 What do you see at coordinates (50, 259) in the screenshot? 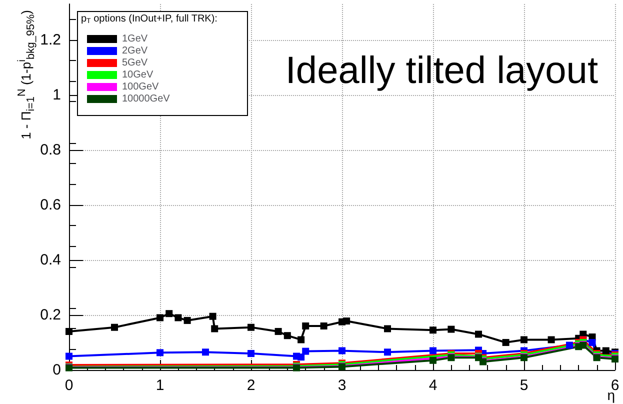
I see `y-tick-label: 0.4` at bounding box center [50, 259].